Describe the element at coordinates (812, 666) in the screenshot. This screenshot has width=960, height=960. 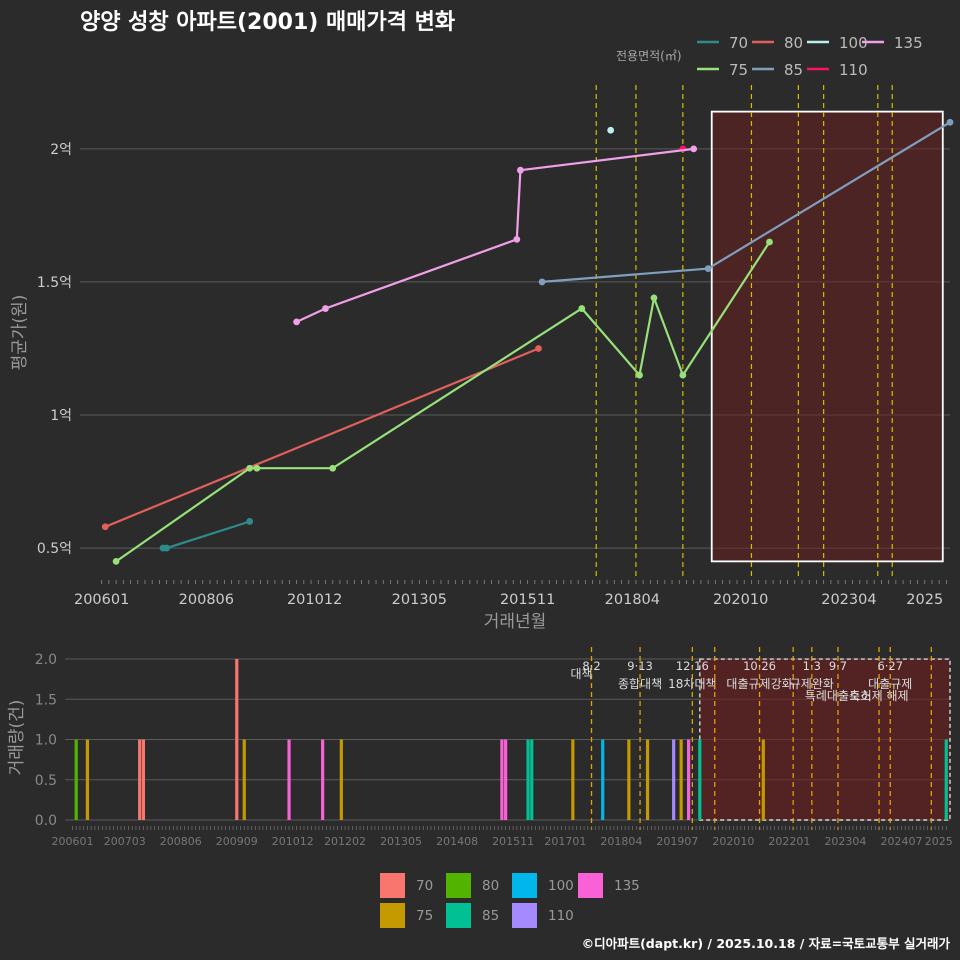
I see `event-date-label: 1·3` at that location.